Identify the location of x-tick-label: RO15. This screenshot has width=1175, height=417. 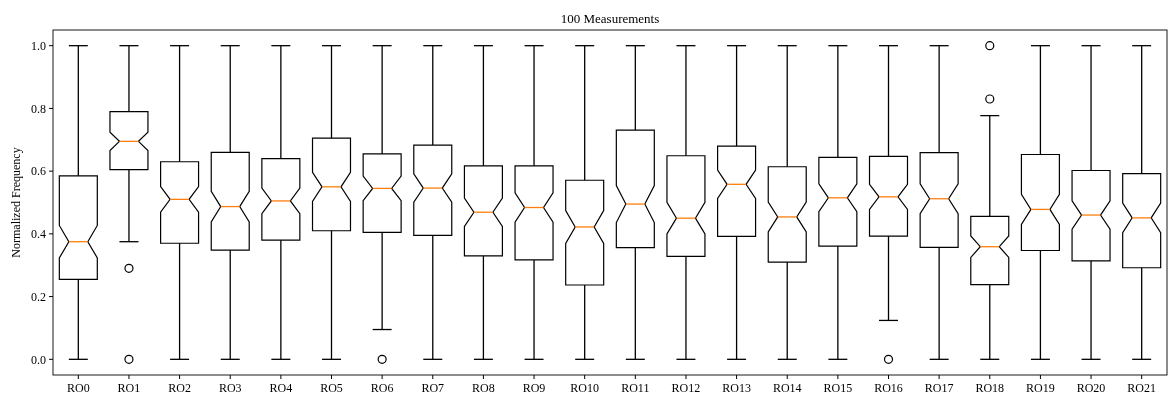
(838, 388).